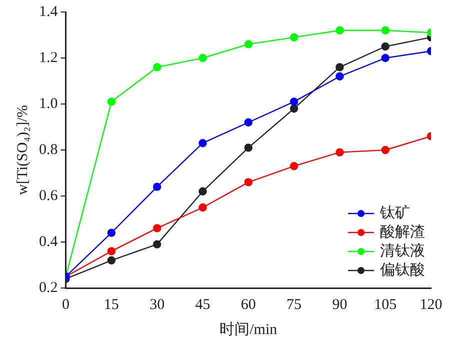  I want to click on y-axis-title: w[Ti(SO₄)₂]/%, so click(22, 150).